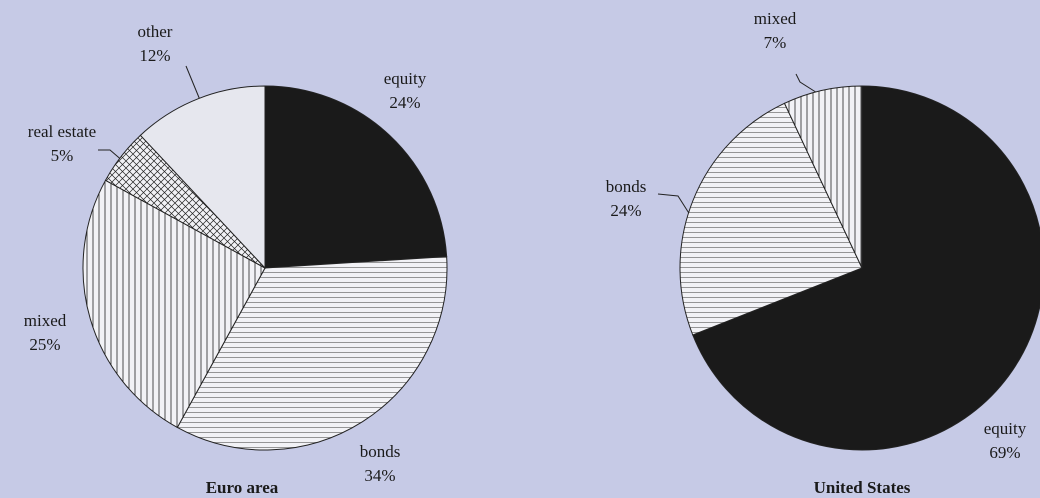 The width and height of the screenshot is (1040, 498). Describe the element at coordinates (775, 42) in the screenshot. I see `slice-value-label: 7%` at that location.